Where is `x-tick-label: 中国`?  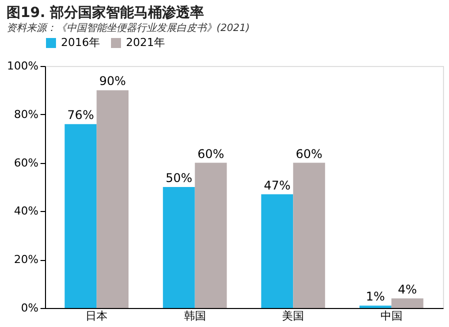
x-tick-label: 中国 is located at coordinates (391, 316).